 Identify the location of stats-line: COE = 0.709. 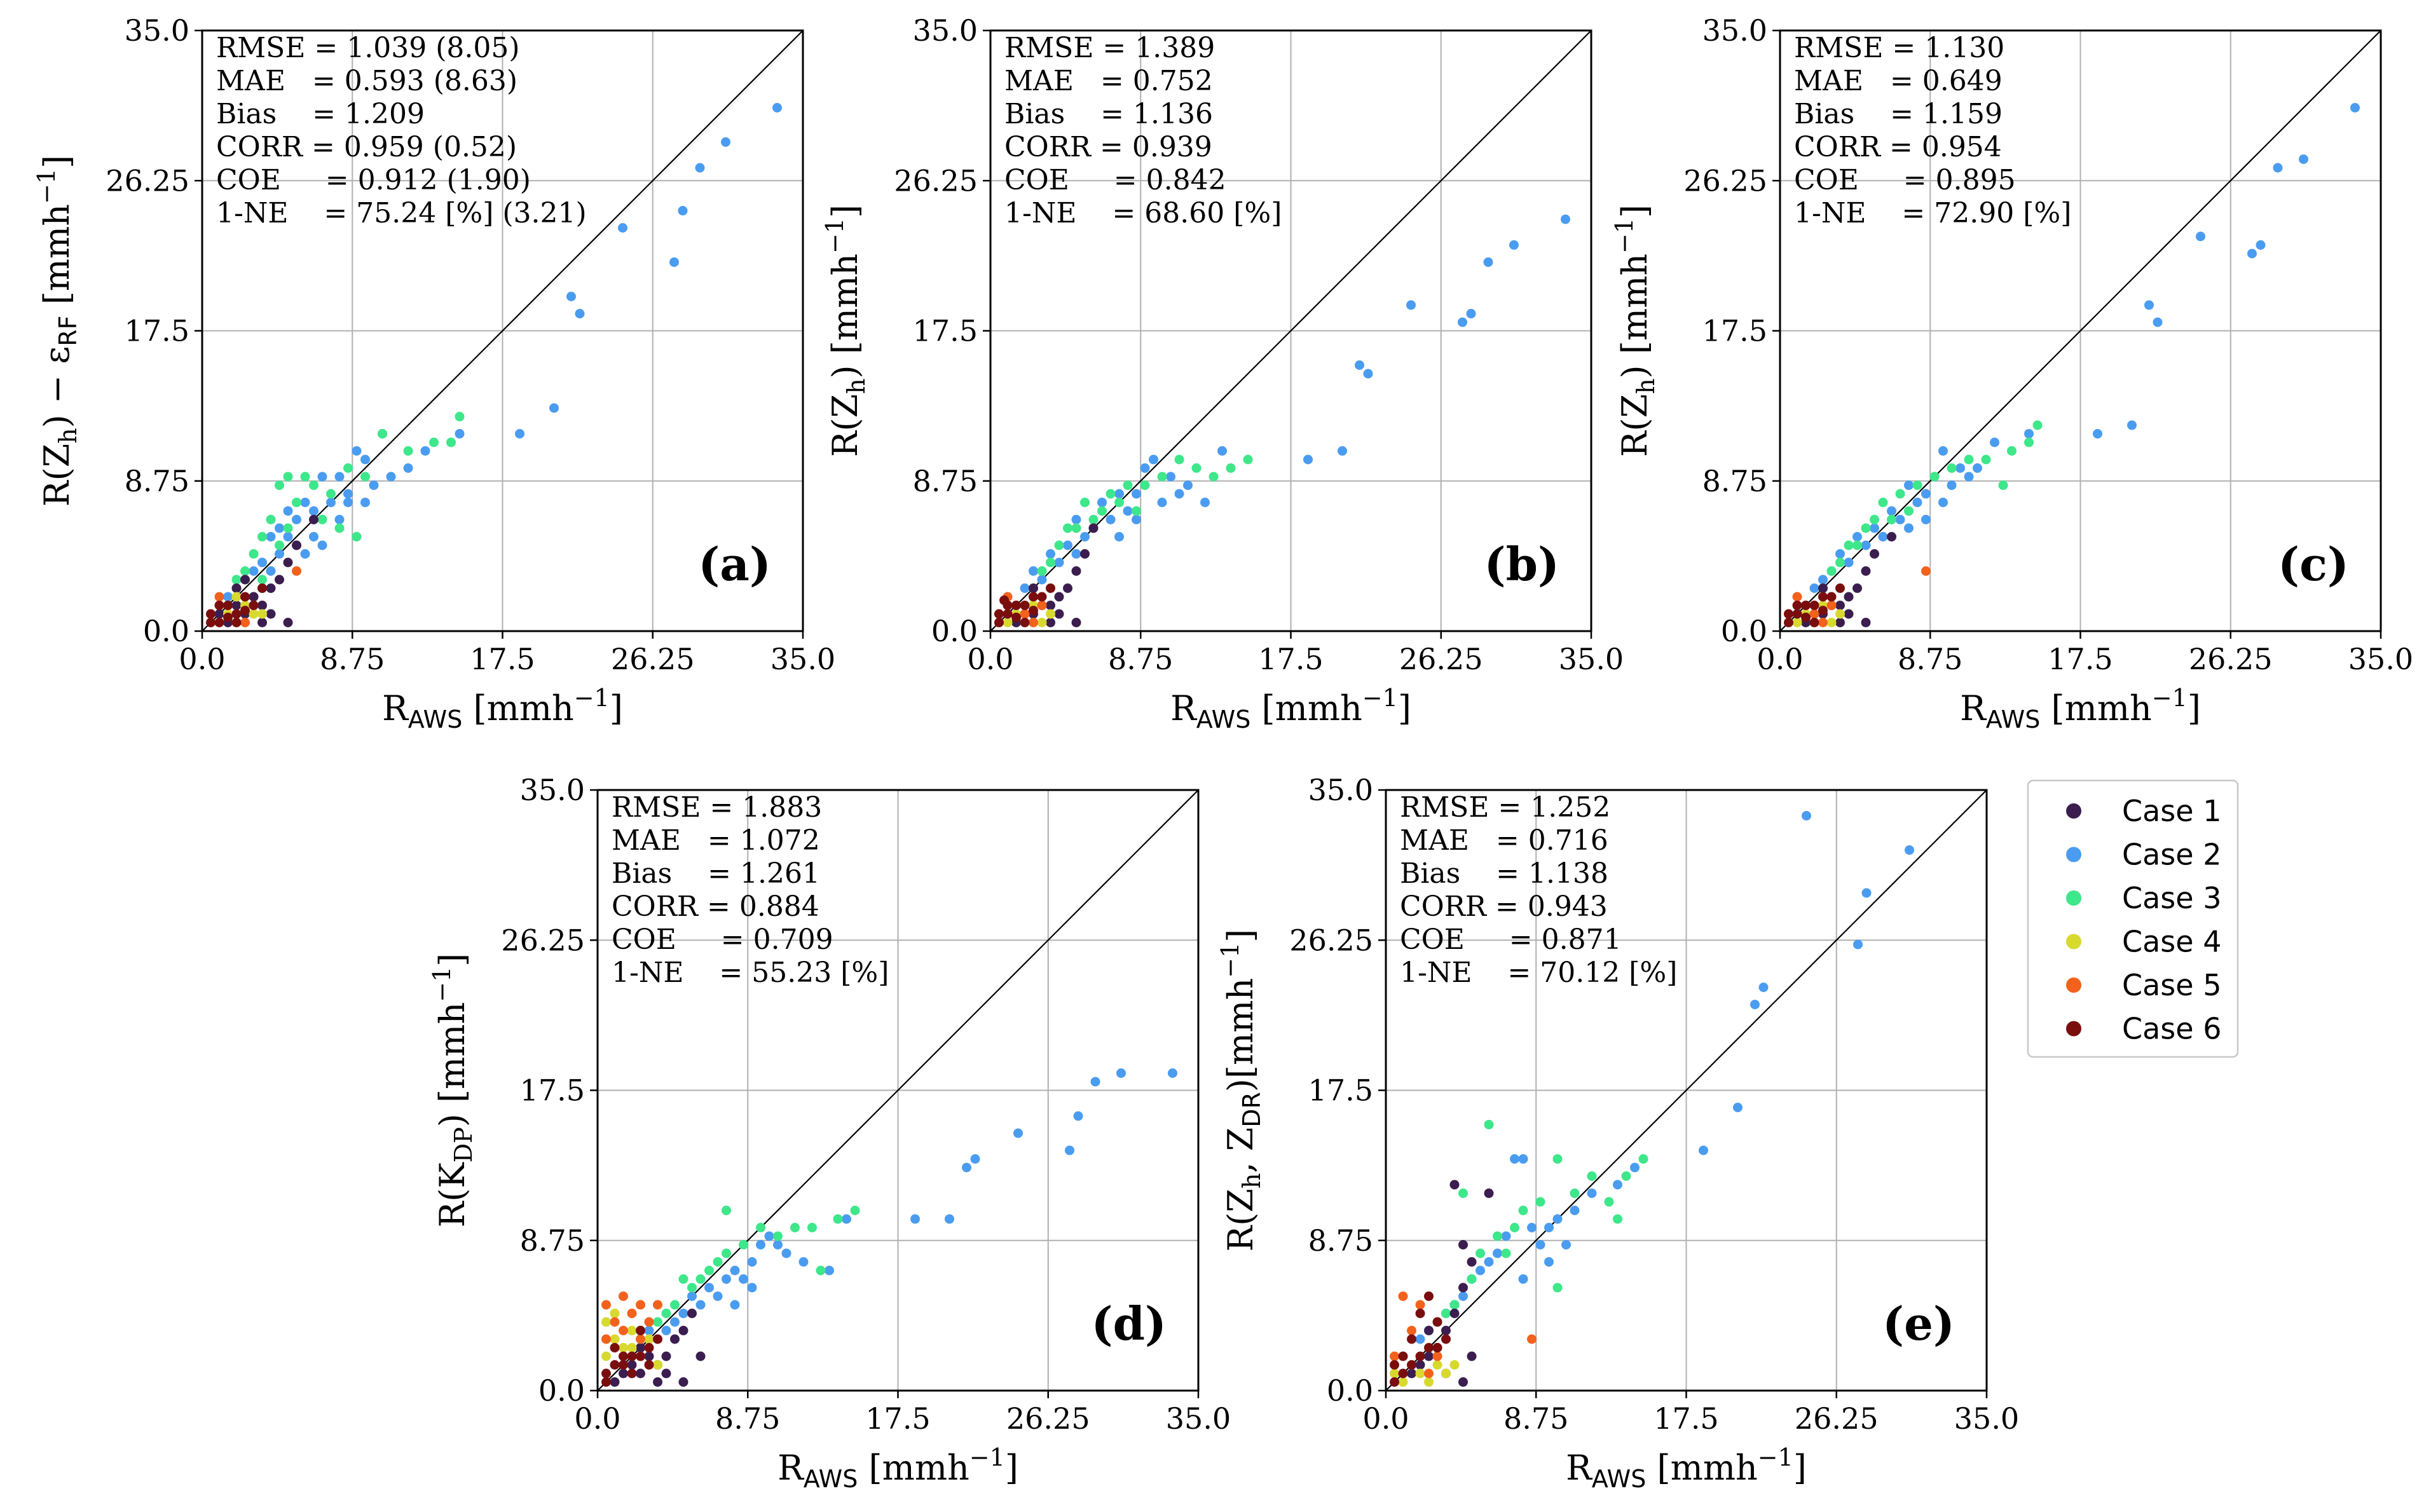
(722, 939).